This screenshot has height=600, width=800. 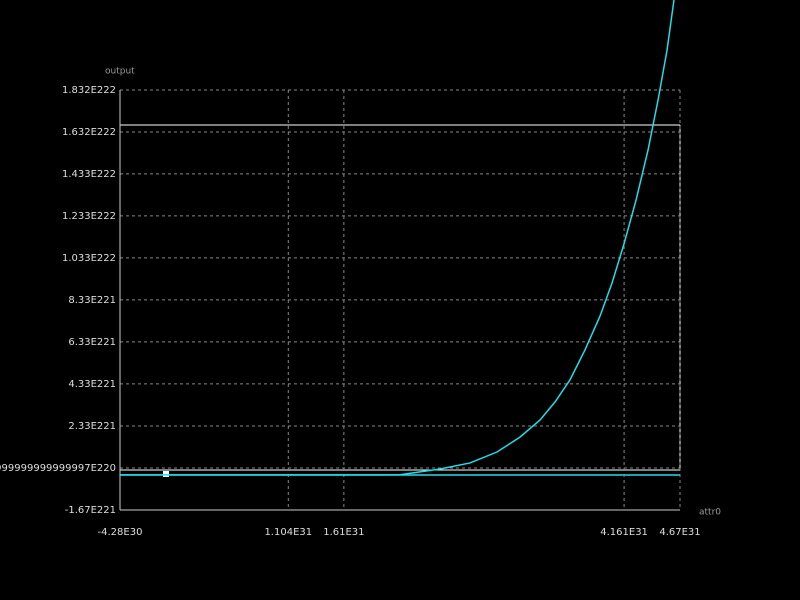 What do you see at coordinates (624, 532) in the screenshot?
I see `x-tick-label: 4.161E31` at bounding box center [624, 532].